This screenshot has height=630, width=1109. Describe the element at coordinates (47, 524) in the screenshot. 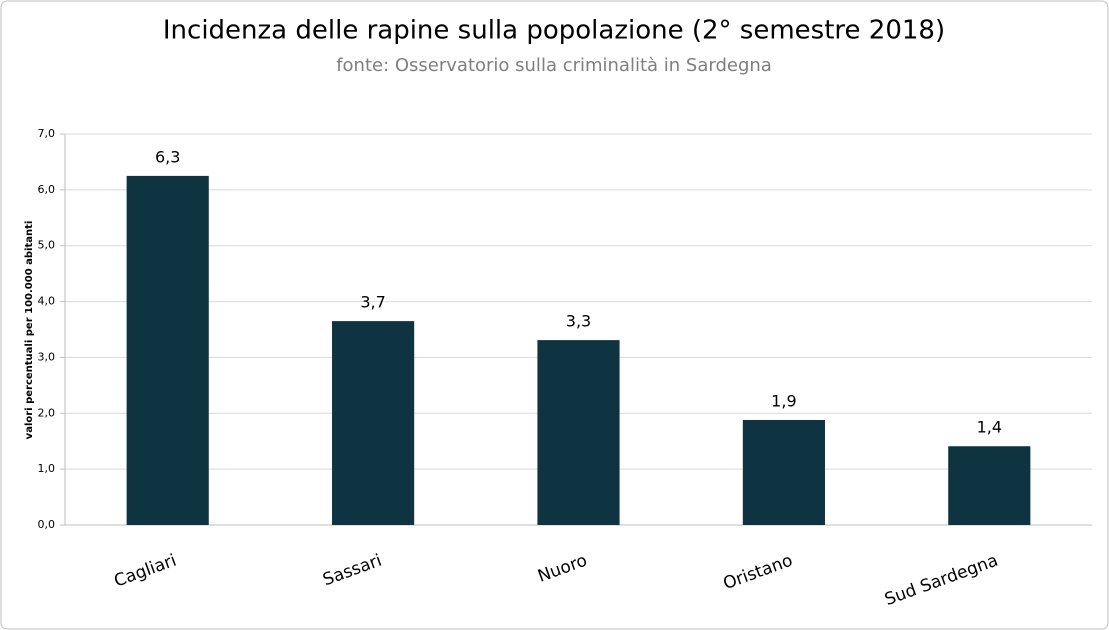

I see `y-tick-label: 0,0` at that location.